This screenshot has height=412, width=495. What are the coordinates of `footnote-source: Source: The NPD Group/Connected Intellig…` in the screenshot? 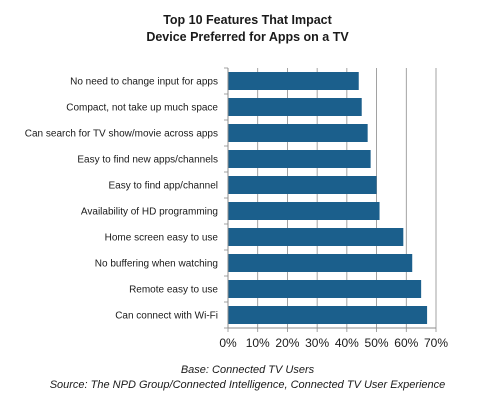 It's located at (247, 385).